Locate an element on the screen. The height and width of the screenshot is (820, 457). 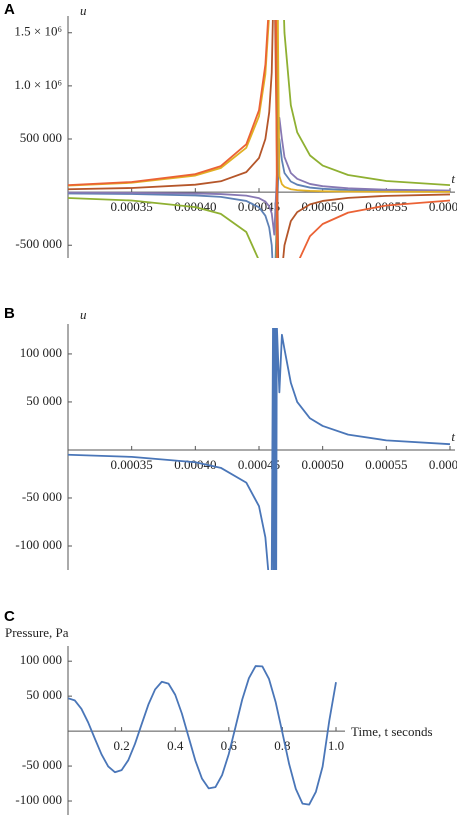
x-tick-label: 0.8 is located at coordinates (282, 745).